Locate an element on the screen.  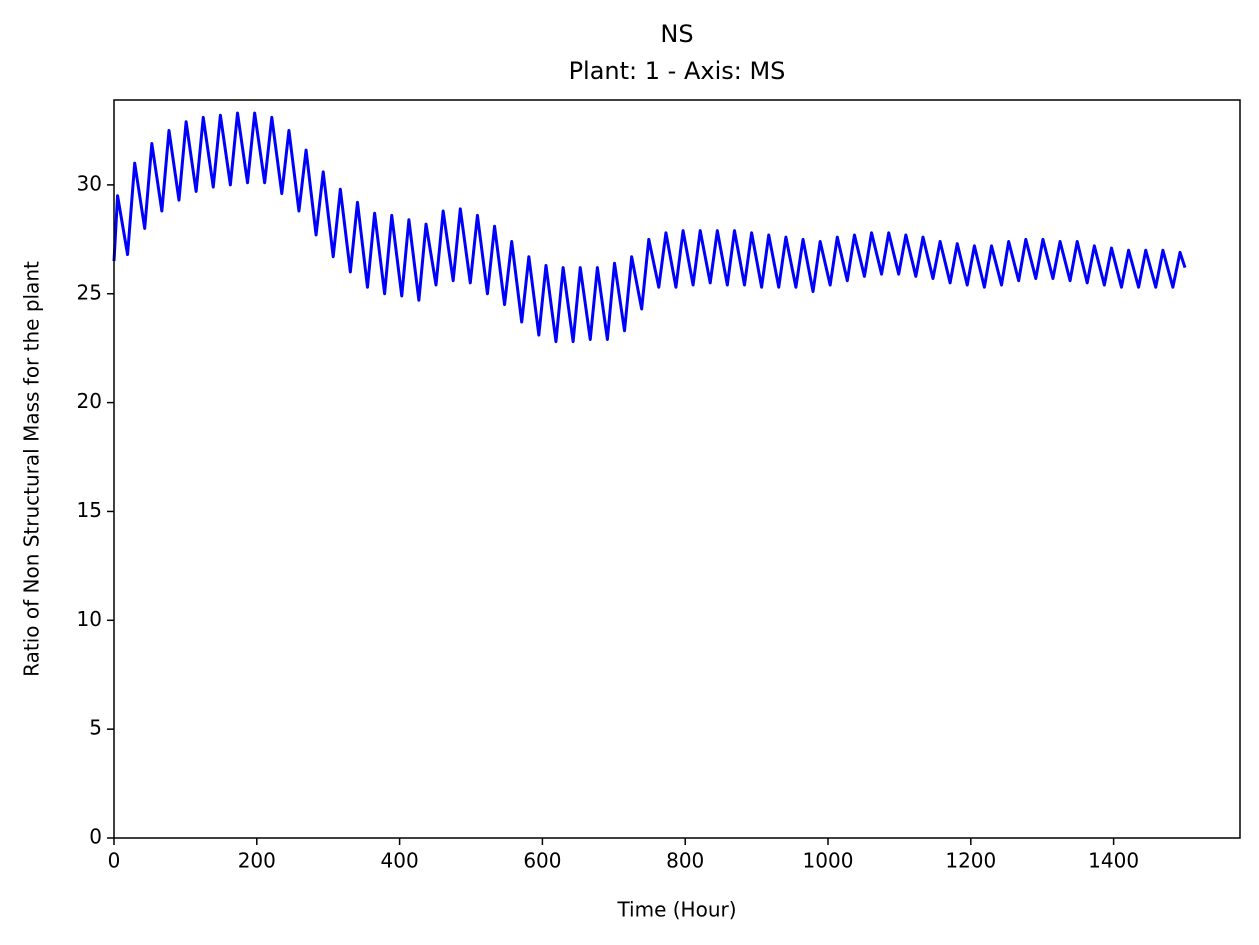
x-tick-label: 600 is located at coordinates (542, 861).